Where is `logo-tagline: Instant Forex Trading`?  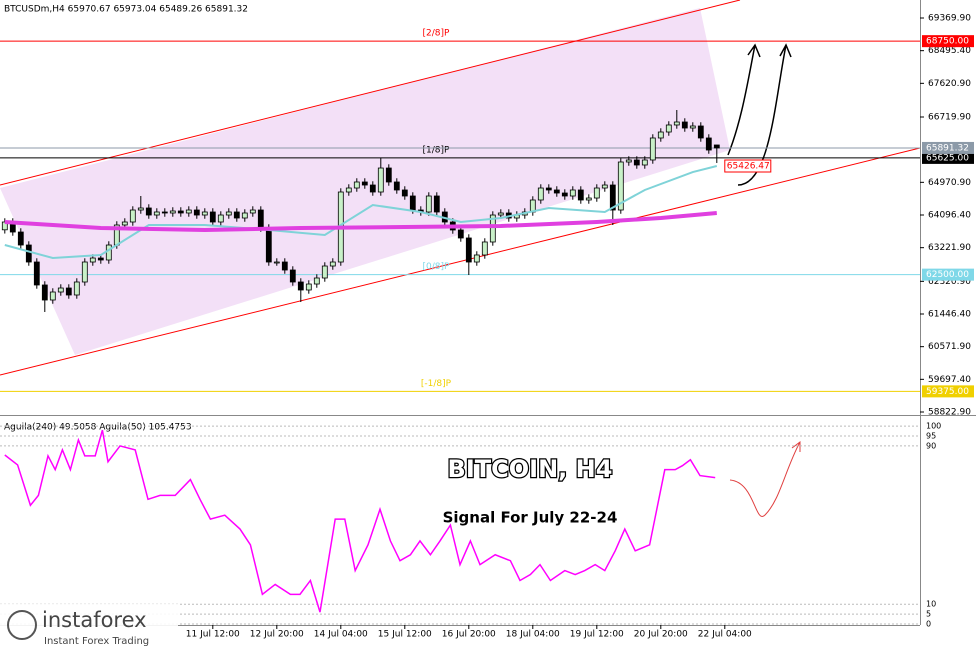 logo-tagline: Instant Forex Trading is located at coordinates (96, 641).